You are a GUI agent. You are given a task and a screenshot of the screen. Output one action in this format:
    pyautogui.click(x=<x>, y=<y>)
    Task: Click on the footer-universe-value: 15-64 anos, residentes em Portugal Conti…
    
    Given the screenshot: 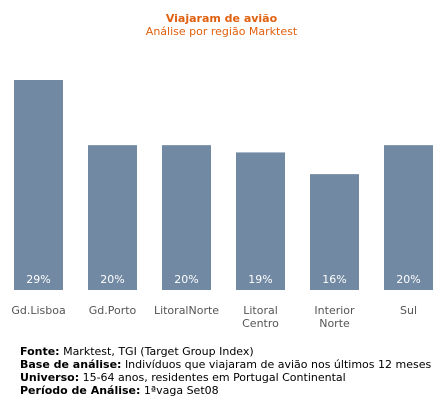 What is the action you would take?
    pyautogui.click(x=214, y=377)
    